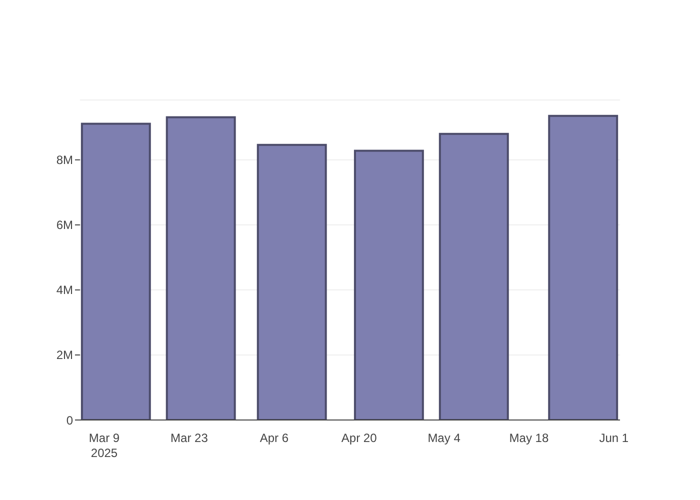  Describe the element at coordinates (64, 355) in the screenshot. I see `y-tick-label: 2M` at that location.